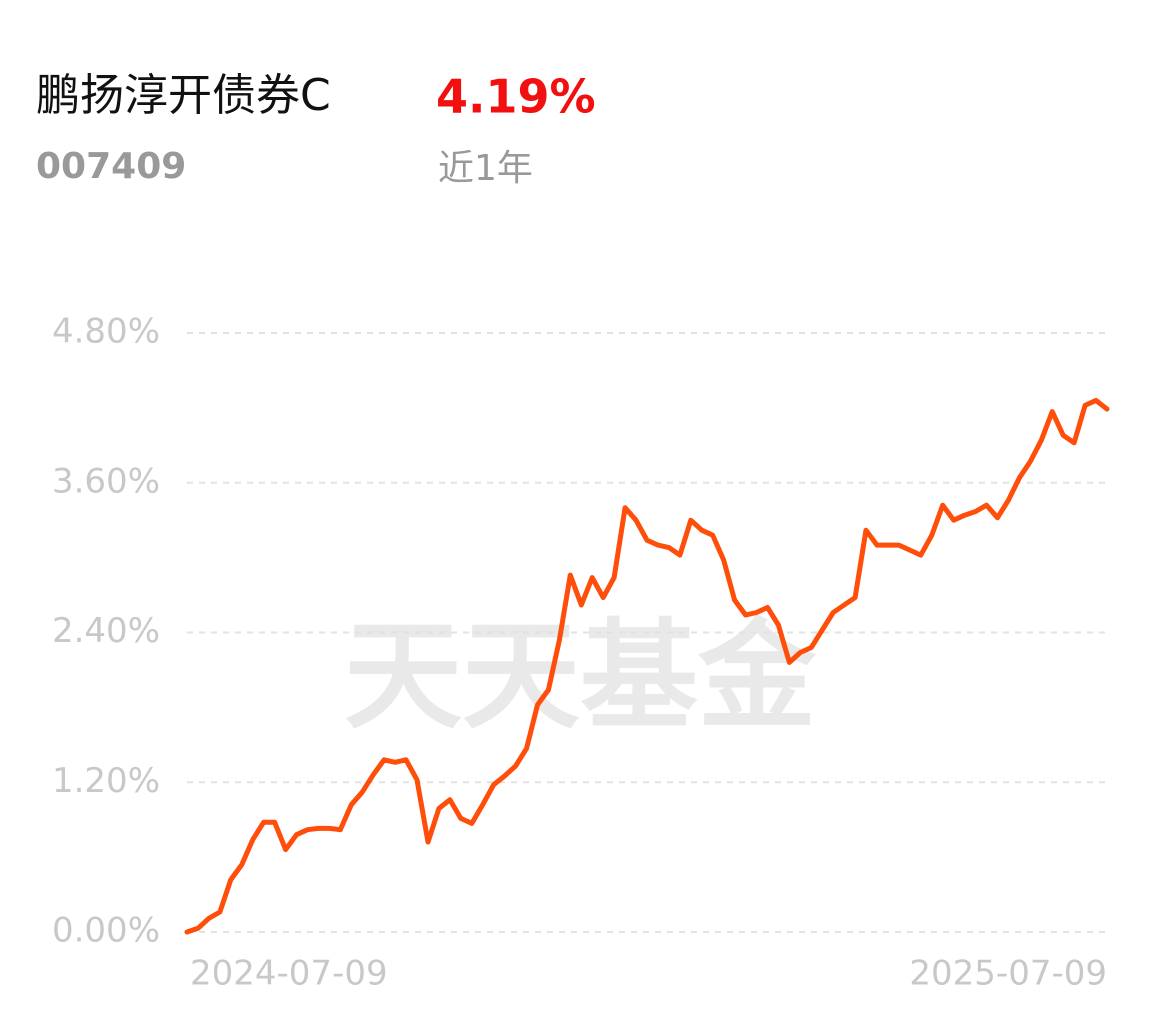  Describe the element at coordinates (1008, 974) in the screenshot. I see `x-tick-label: 2025-07-09` at that location.